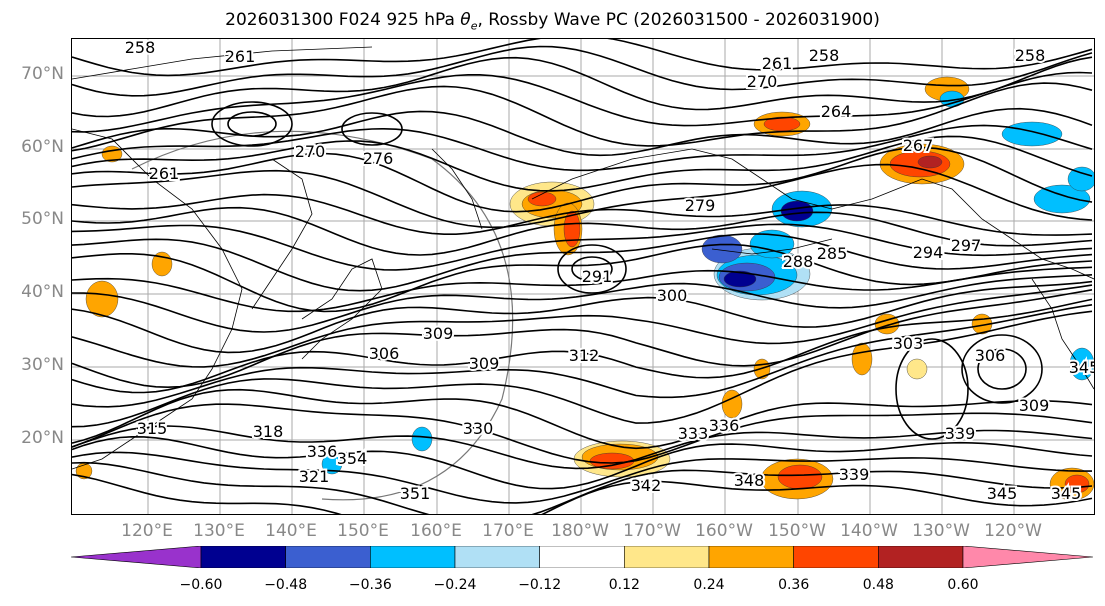  I want to click on lat-label: 30°N, so click(42, 365).